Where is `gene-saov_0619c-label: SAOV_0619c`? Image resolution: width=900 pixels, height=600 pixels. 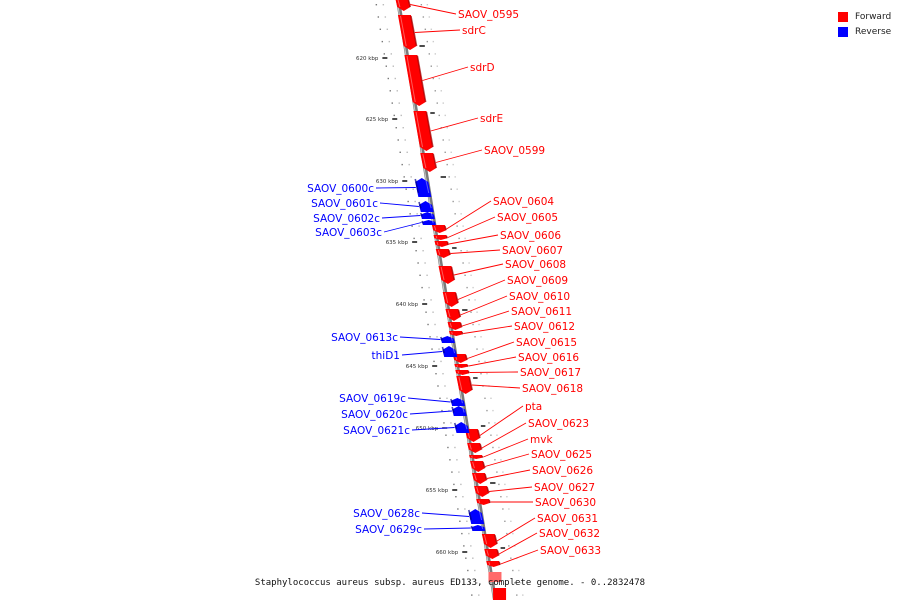
gene-saov_0619c-label: SAOV_0619c is located at coordinates (372, 399).